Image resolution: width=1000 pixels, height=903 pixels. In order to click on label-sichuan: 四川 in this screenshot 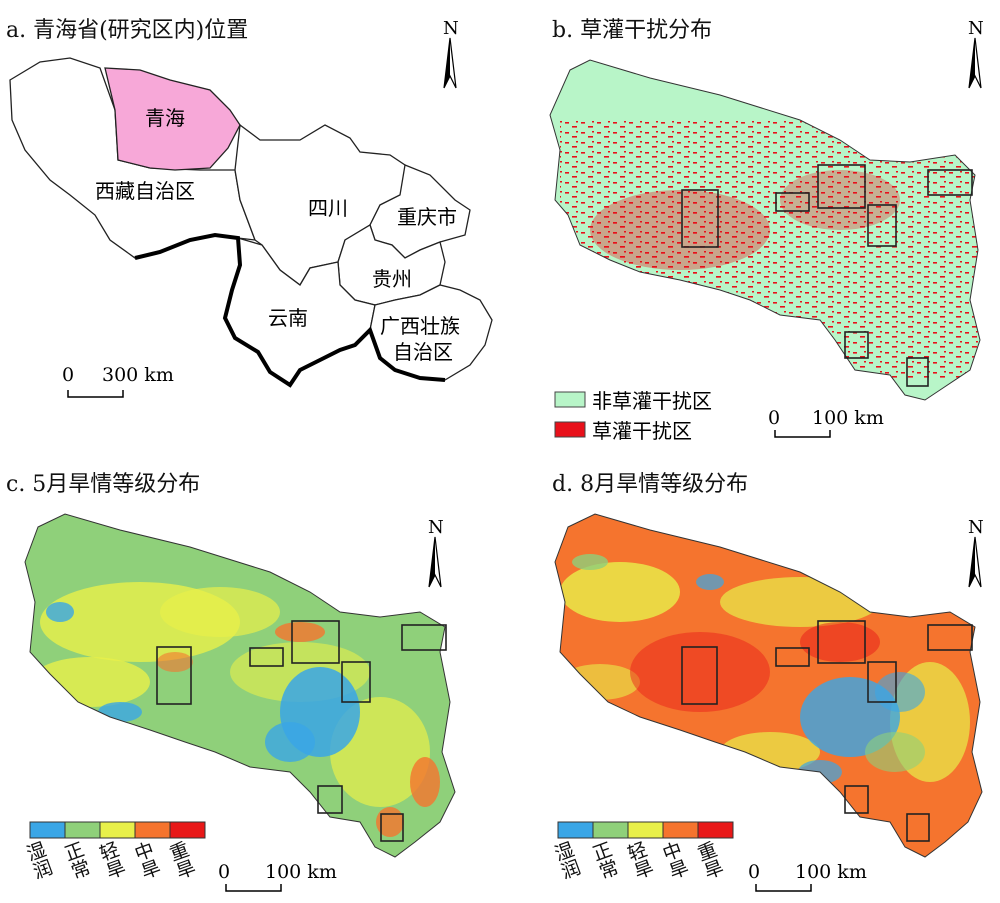, I will do `click(328, 208)`.